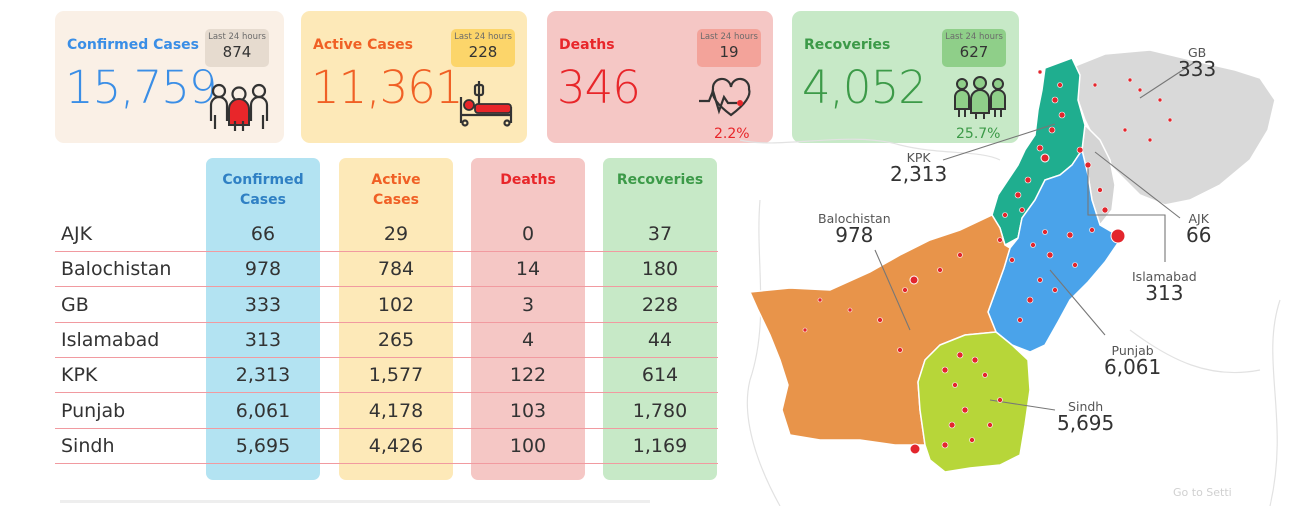 Image resolution: width=1300 pixels, height=506 pixels. What do you see at coordinates (396, 410) in the screenshot?
I see `active-cell: 4,178` at bounding box center [396, 410].